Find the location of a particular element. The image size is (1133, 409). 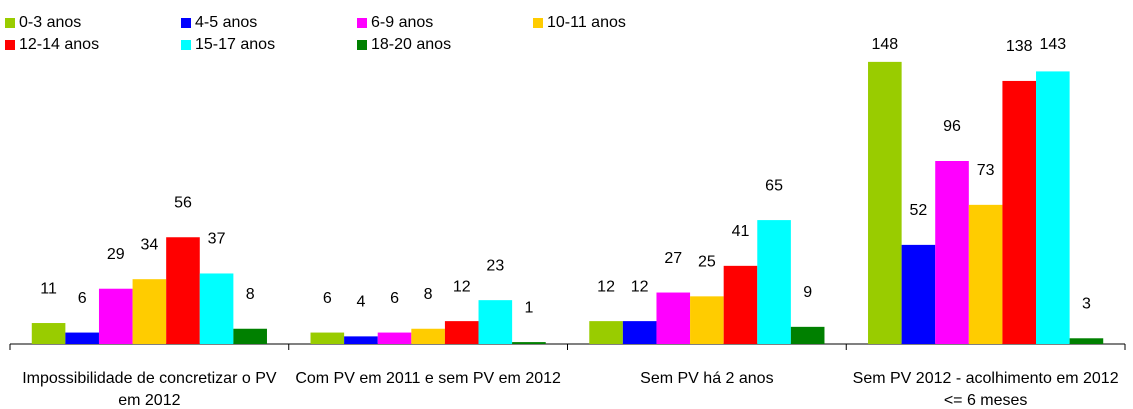

value-label: 41 is located at coordinates (741, 231).